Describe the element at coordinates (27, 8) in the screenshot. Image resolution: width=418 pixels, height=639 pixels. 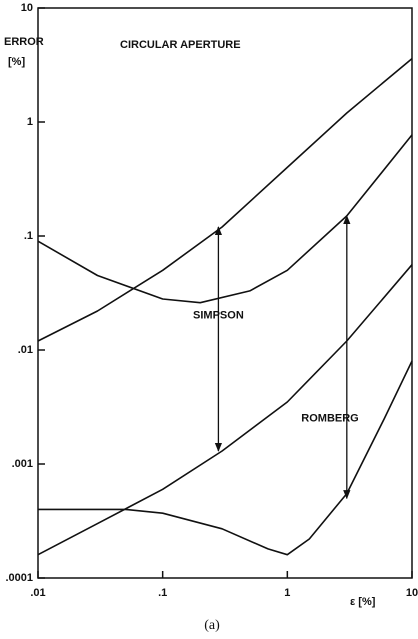
I see `y-tick-label: 10` at that location.